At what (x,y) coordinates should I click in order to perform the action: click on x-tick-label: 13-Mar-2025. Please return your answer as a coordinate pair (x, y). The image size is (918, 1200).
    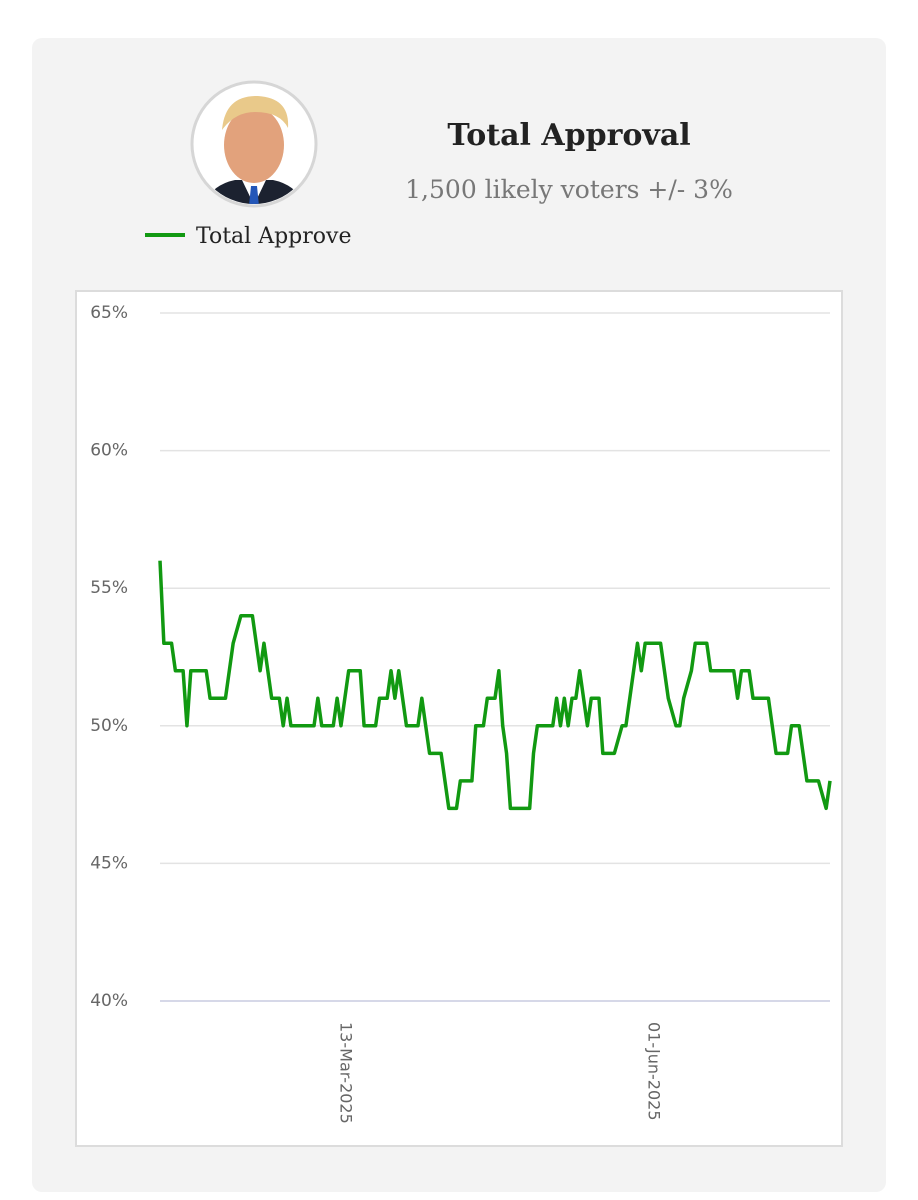
    Looking at the image, I should click on (345, 1073).